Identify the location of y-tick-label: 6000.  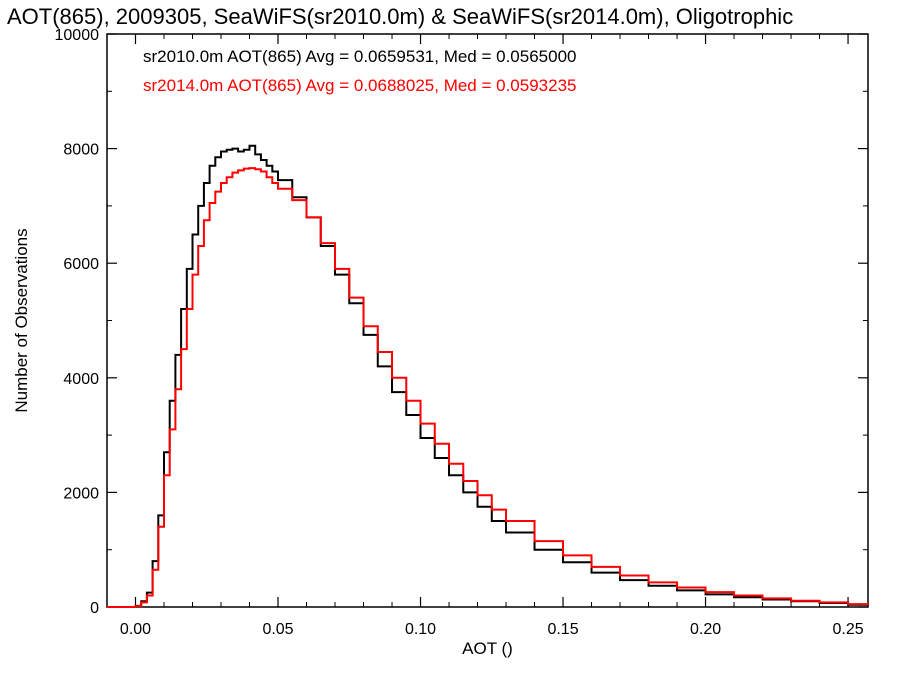
(81, 264).